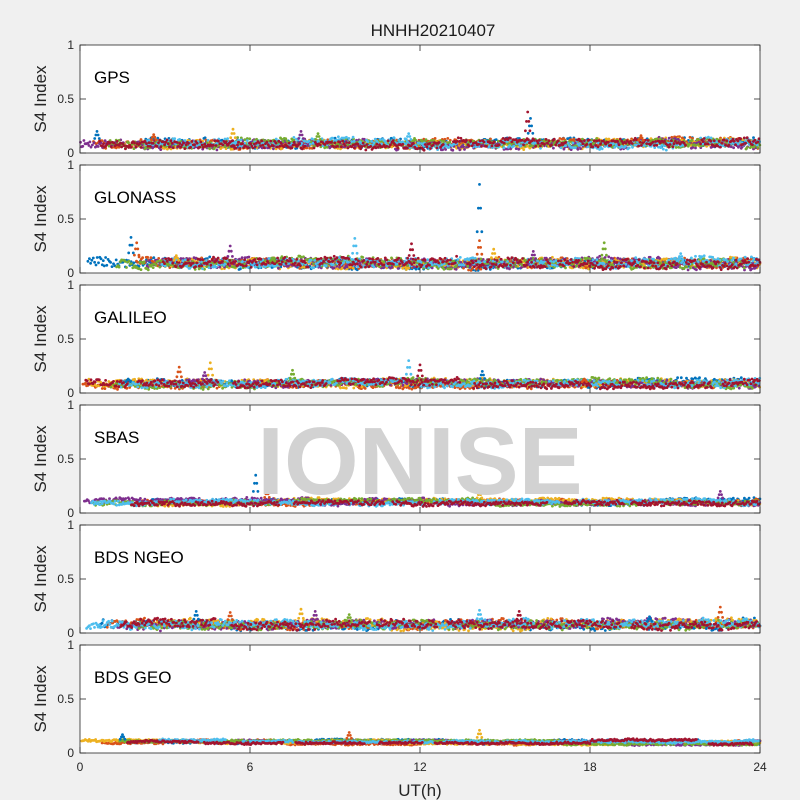 The height and width of the screenshot is (800, 800). Describe the element at coordinates (433, 30) in the screenshot. I see `chart-title: HNHH20210407` at that location.